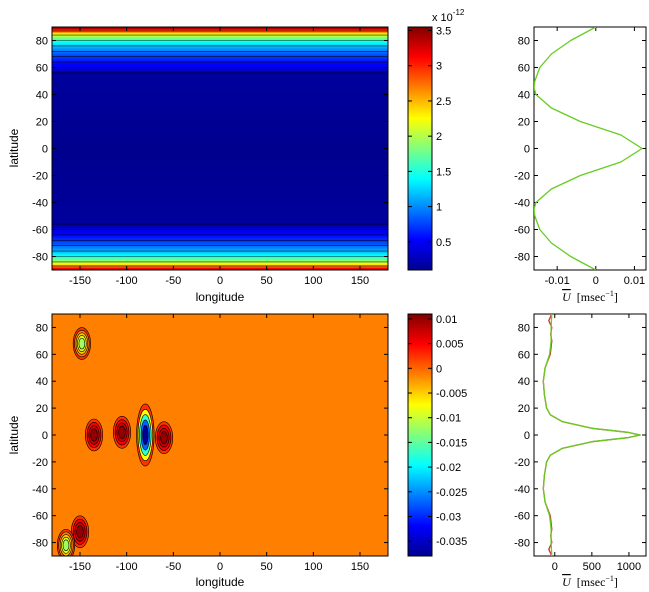  What do you see at coordinates (524, 69) in the screenshot?
I see `top-profile-ytick-label: 60` at bounding box center [524, 69].